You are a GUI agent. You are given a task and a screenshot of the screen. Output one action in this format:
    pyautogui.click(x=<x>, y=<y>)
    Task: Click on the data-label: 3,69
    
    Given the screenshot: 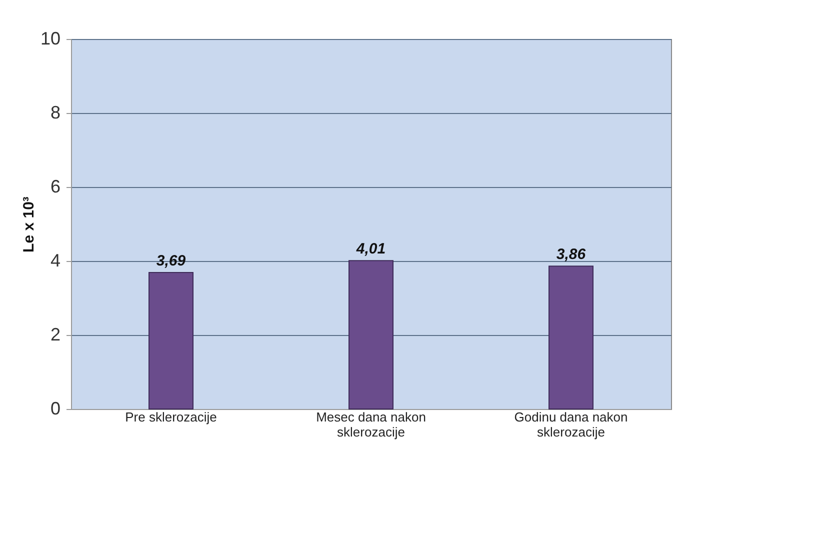 What is the action you would take?
    pyautogui.click(x=171, y=261)
    